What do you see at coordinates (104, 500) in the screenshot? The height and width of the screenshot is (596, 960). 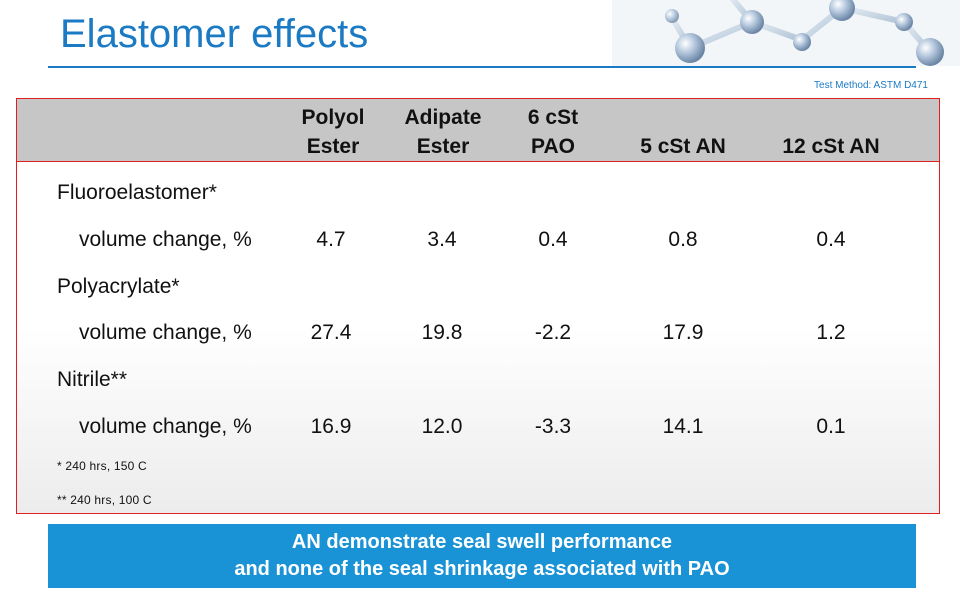 I see `footnote-double-asterisk: ** 240 hrs, 100 C` at bounding box center [104, 500].